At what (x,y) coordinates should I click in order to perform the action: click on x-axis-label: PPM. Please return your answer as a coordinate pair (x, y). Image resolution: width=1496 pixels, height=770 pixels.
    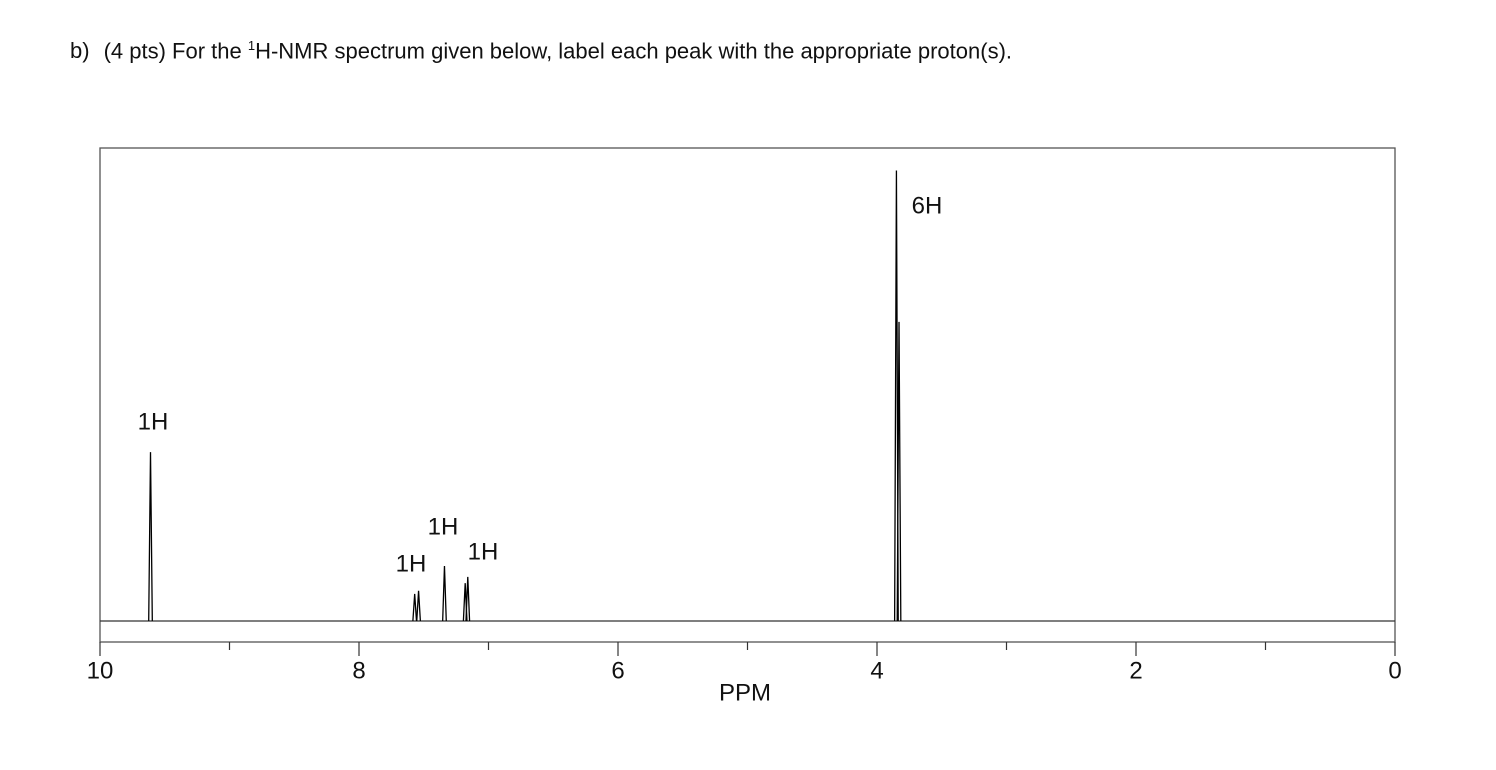
    Looking at the image, I should click on (745, 692).